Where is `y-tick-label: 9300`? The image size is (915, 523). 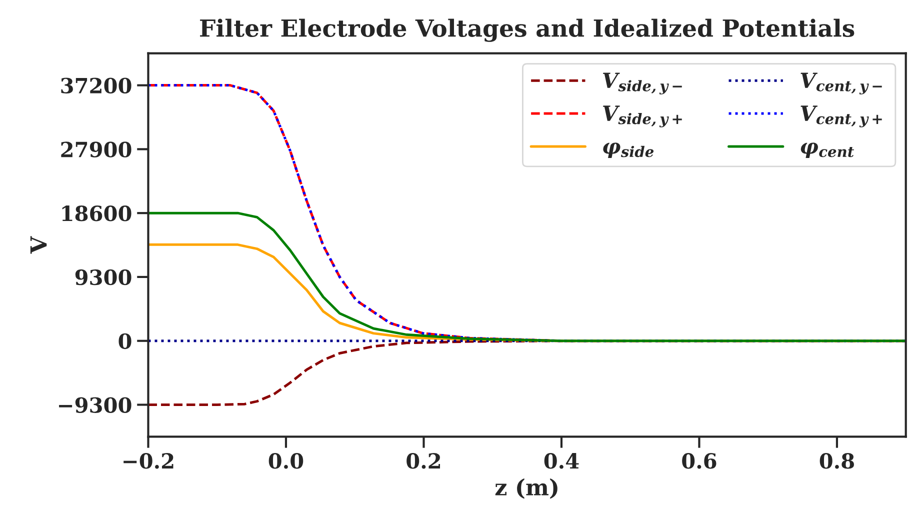 y-tick-label: 9300 is located at coordinates (103, 277).